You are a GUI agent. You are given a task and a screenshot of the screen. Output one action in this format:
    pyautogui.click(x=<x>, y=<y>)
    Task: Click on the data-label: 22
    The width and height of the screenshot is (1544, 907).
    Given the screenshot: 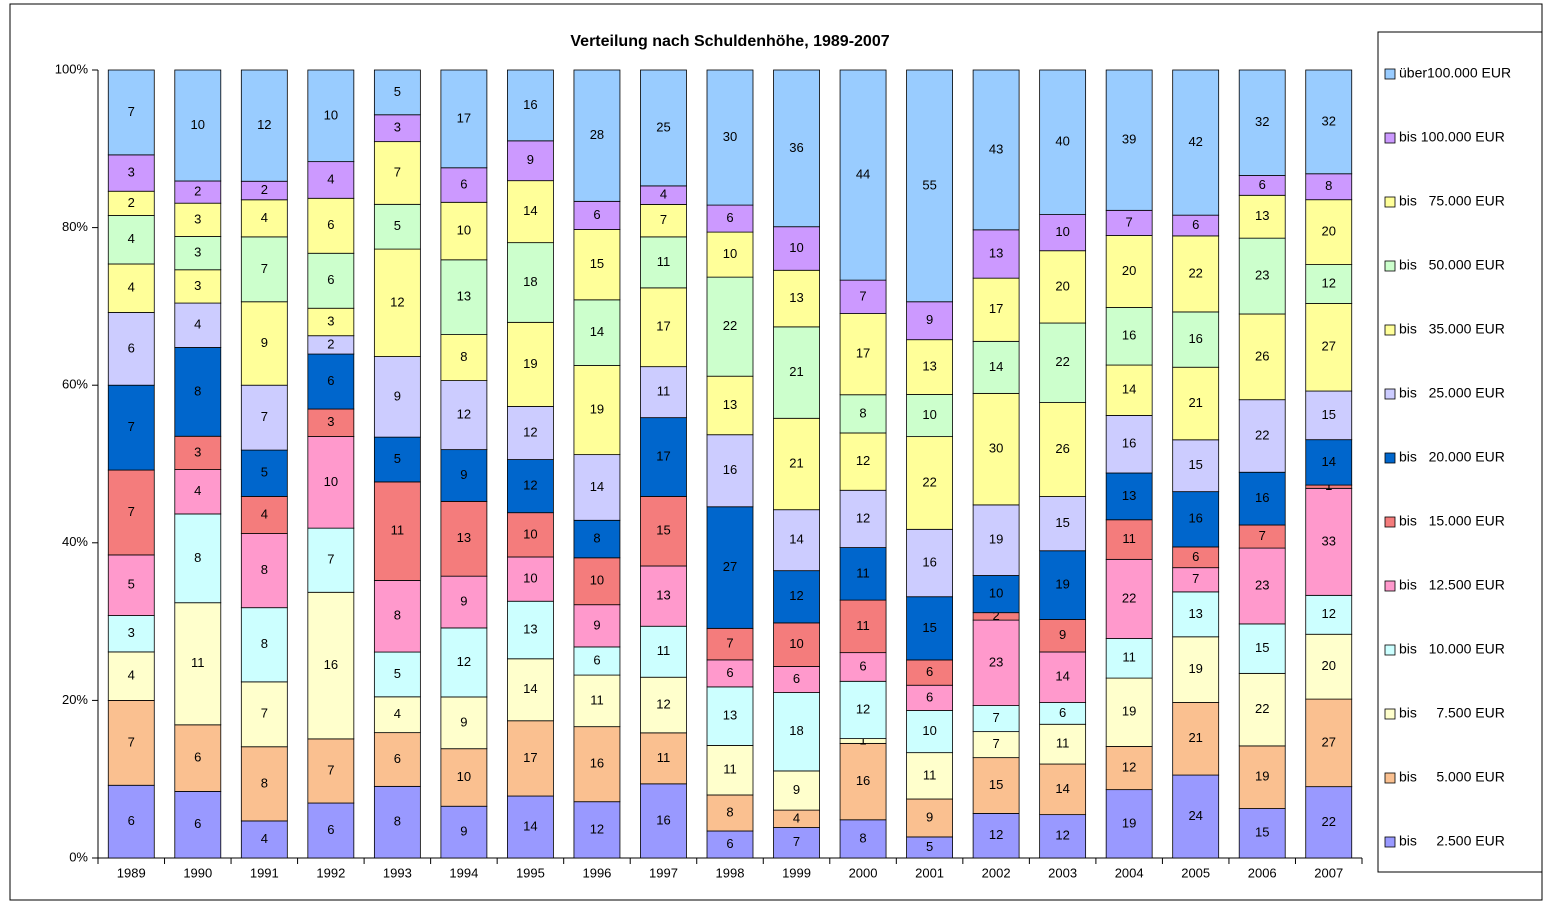 What is the action you would take?
    pyautogui.click(x=1262, y=708)
    